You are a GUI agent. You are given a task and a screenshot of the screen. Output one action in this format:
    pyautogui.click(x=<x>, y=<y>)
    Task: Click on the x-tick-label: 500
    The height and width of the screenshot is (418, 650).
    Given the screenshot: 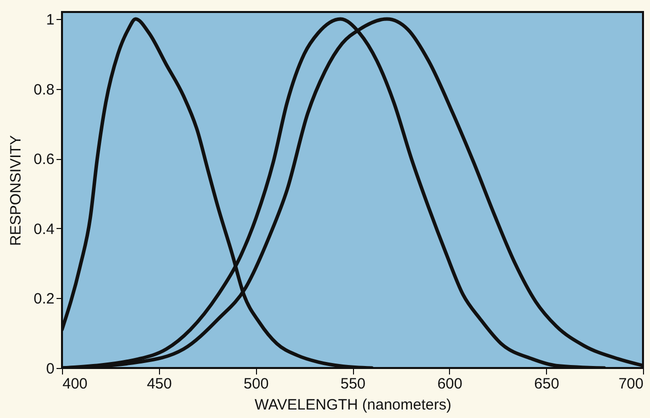 What is the action you would take?
    pyautogui.click(x=256, y=384)
    